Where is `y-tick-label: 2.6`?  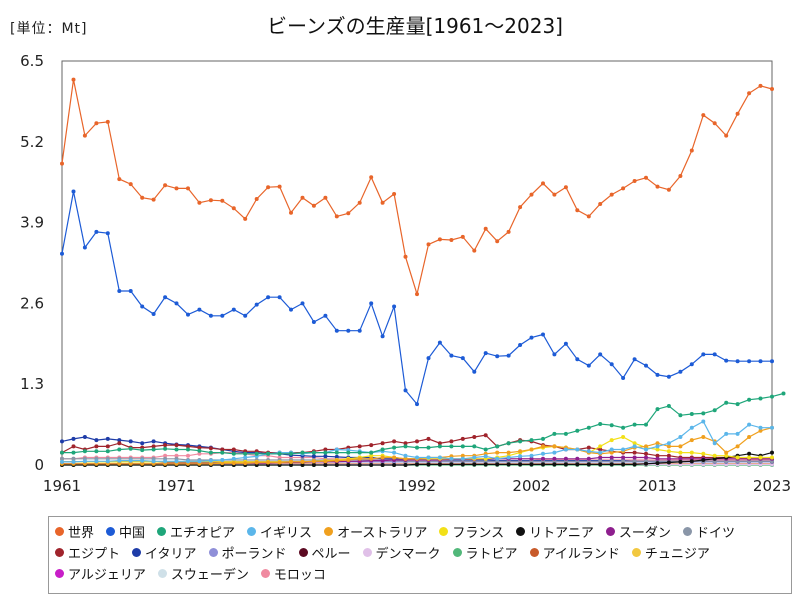
y-tick-label: 2.6 is located at coordinates (32, 303).